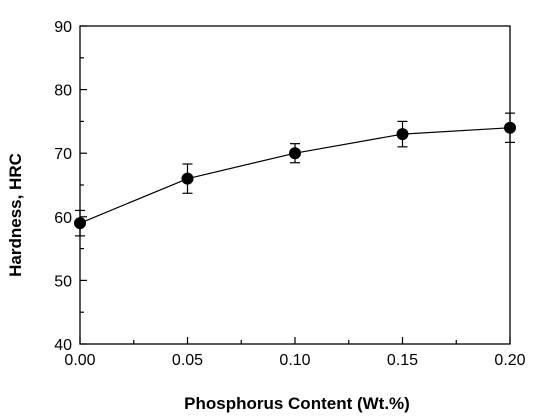 The height and width of the screenshot is (418, 538). What do you see at coordinates (63, 218) in the screenshot?
I see `y-tick-label: 60` at bounding box center [63, 218].